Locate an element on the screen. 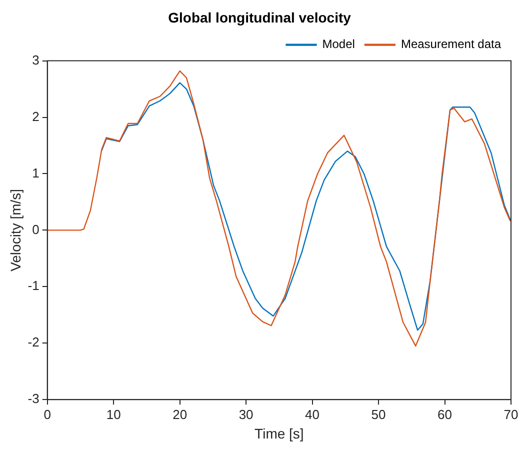 This screenshot has width=531, height=451. x-tick-label: 10 is located at coordinates (113, 414).